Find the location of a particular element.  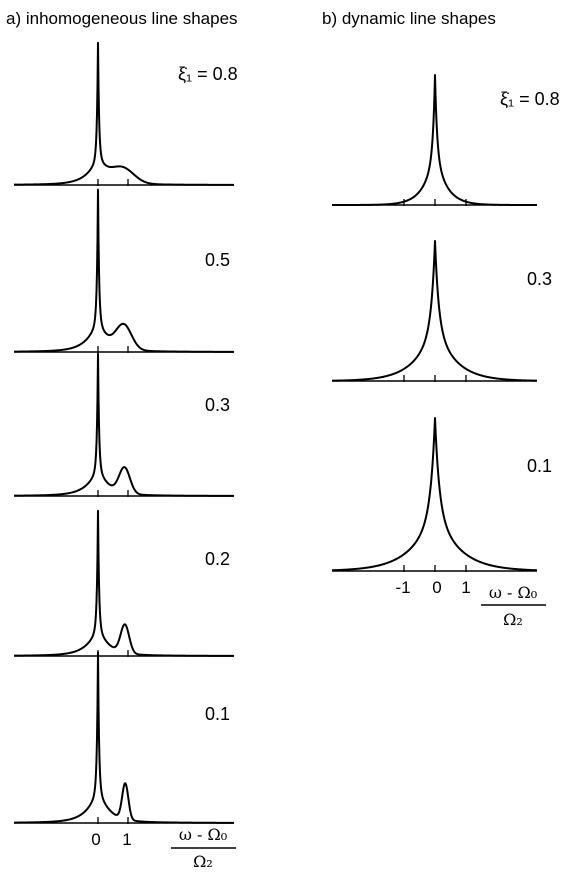

panel-a-plot-0: ξ̇₁ = 0.8 is located at coordinates (126, 114).